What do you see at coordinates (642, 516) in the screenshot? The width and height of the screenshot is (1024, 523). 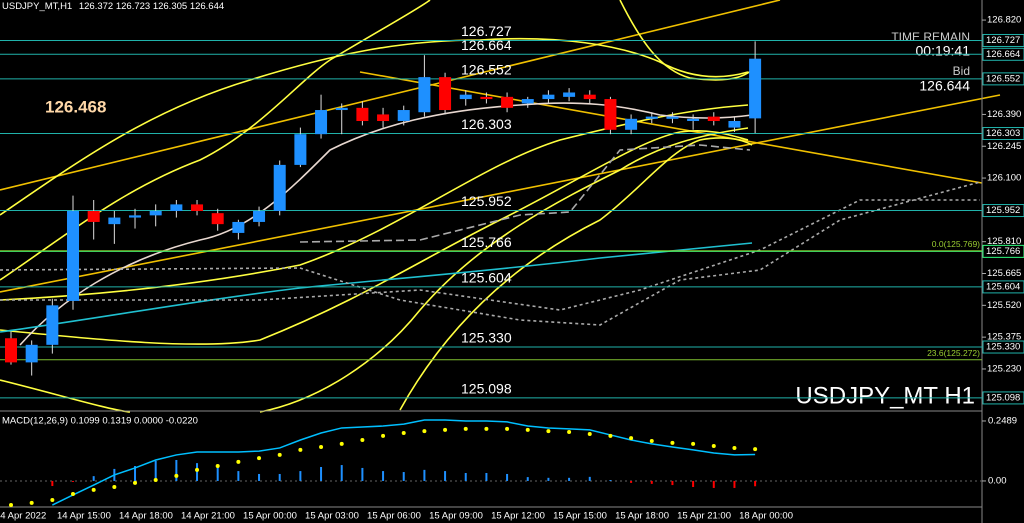 I see `x-tick-label: 15 Apr 18:00` at bounding box center [642, 516].